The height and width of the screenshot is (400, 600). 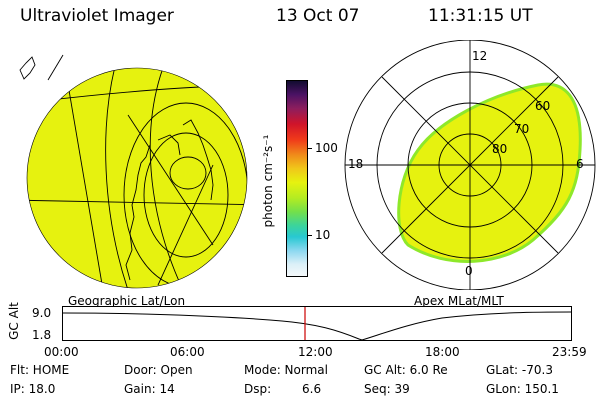 What do you see at coordinates (297, 178) in the screenshot?
I see `colorbar` at bounding box center [297, 178].